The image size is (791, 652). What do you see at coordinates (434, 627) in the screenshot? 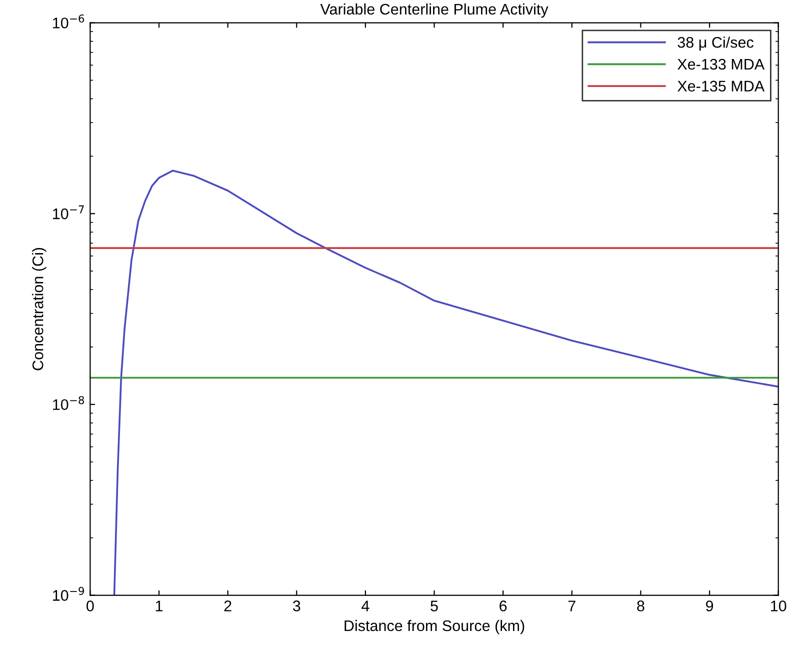
I see `x-axis-title: Distance from Source (km)` at bounding box center [434, 627].